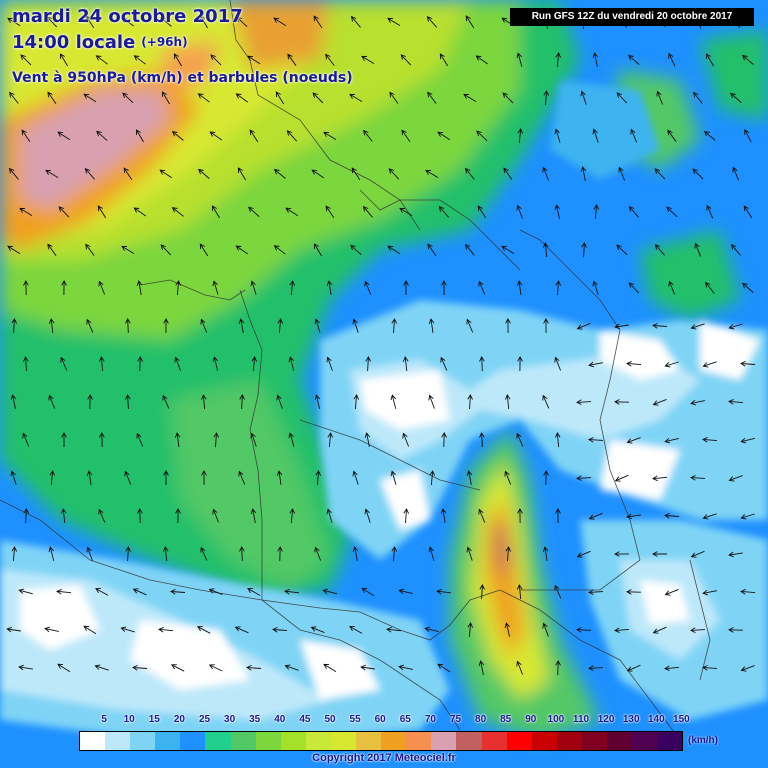 This screenshot has height=768, width=768. What do you see at coordinates (255, 719) in the screenshot?
I see `legend-label: 35` at bounding box center [255, 719].